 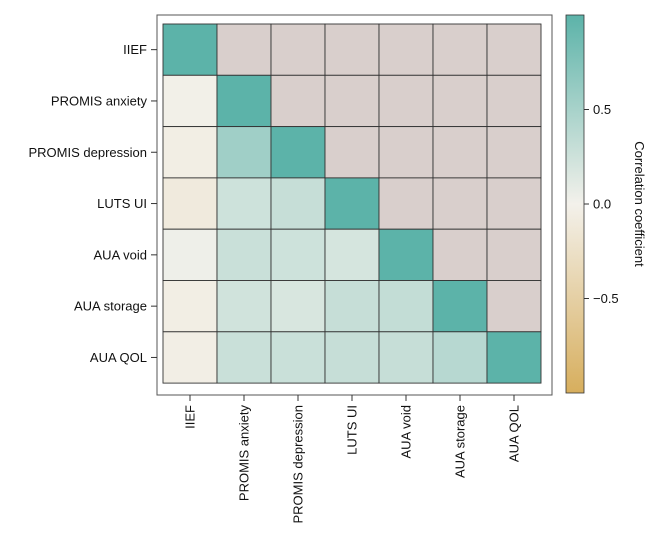 What do you see at coordinates (88, 152) in the screenshot?
I see `row-label-promis-depression: PROMIS depression` at bounding box center [88, 152].